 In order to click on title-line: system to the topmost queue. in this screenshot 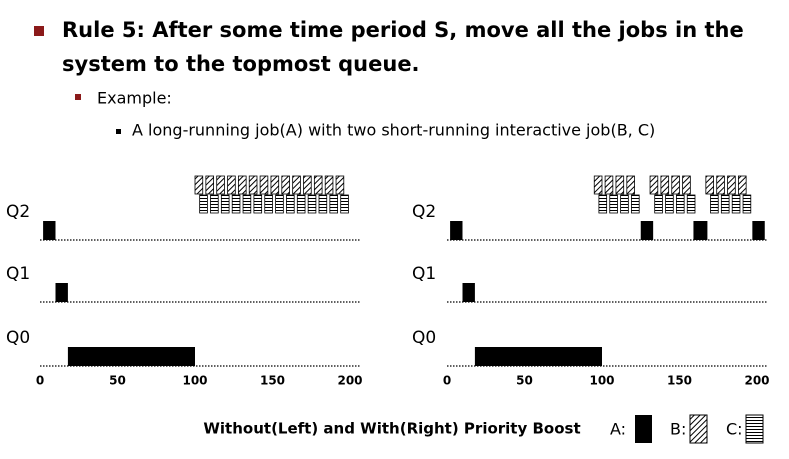, I will do `click(241, 64)`.